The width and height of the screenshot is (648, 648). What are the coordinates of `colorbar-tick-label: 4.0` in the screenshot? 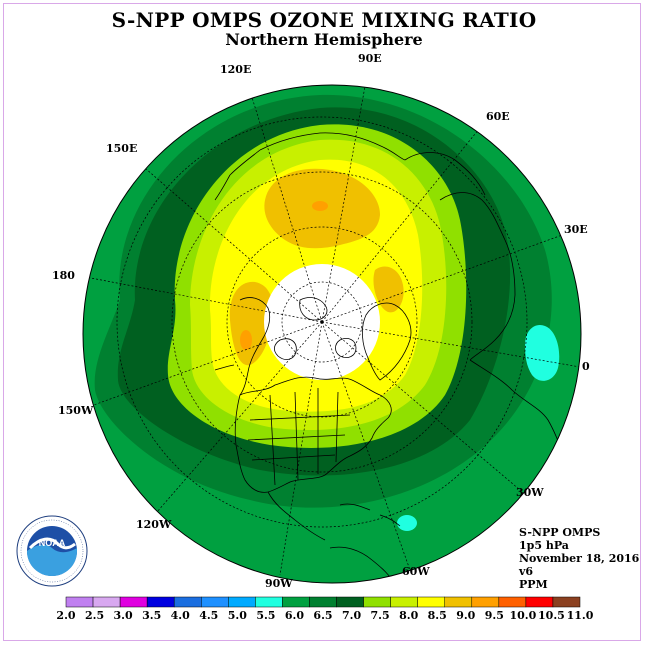 It's located at (180, 615).